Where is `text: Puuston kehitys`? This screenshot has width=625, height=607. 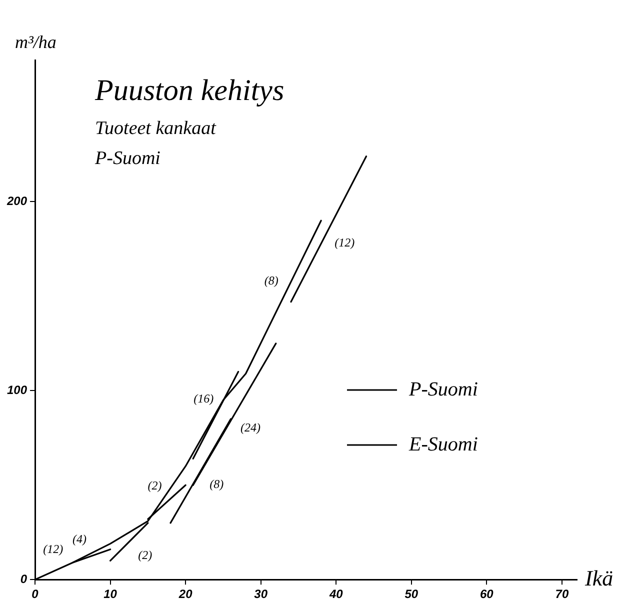 text: Puuston kehitys is located at coordinates (189, 90).